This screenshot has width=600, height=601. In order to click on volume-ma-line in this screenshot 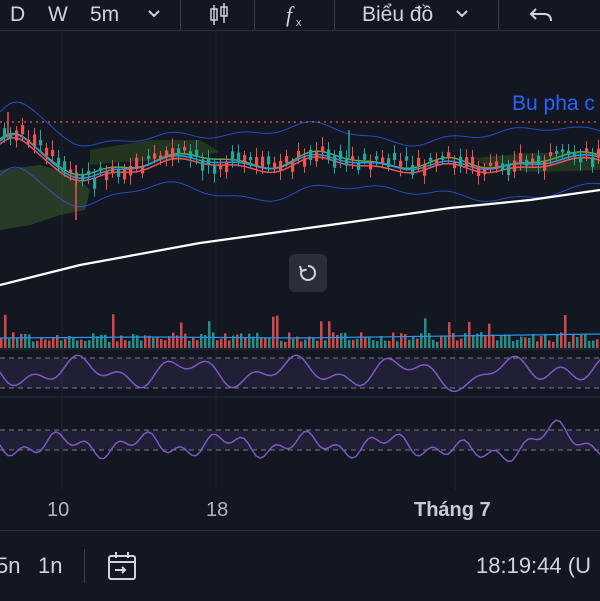, I will do `click(300, 336)`.